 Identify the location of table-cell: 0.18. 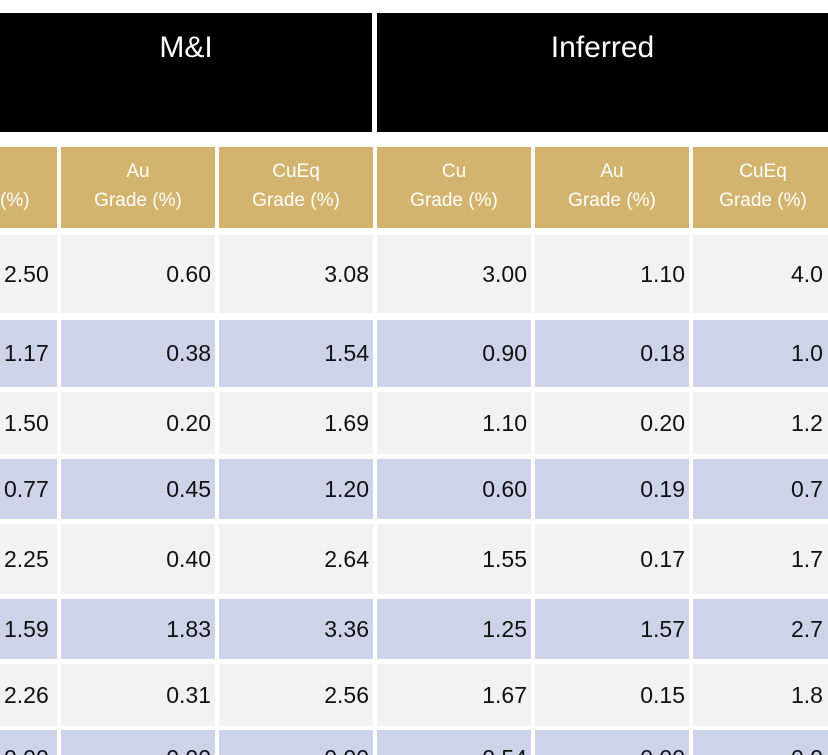
(612, 353).